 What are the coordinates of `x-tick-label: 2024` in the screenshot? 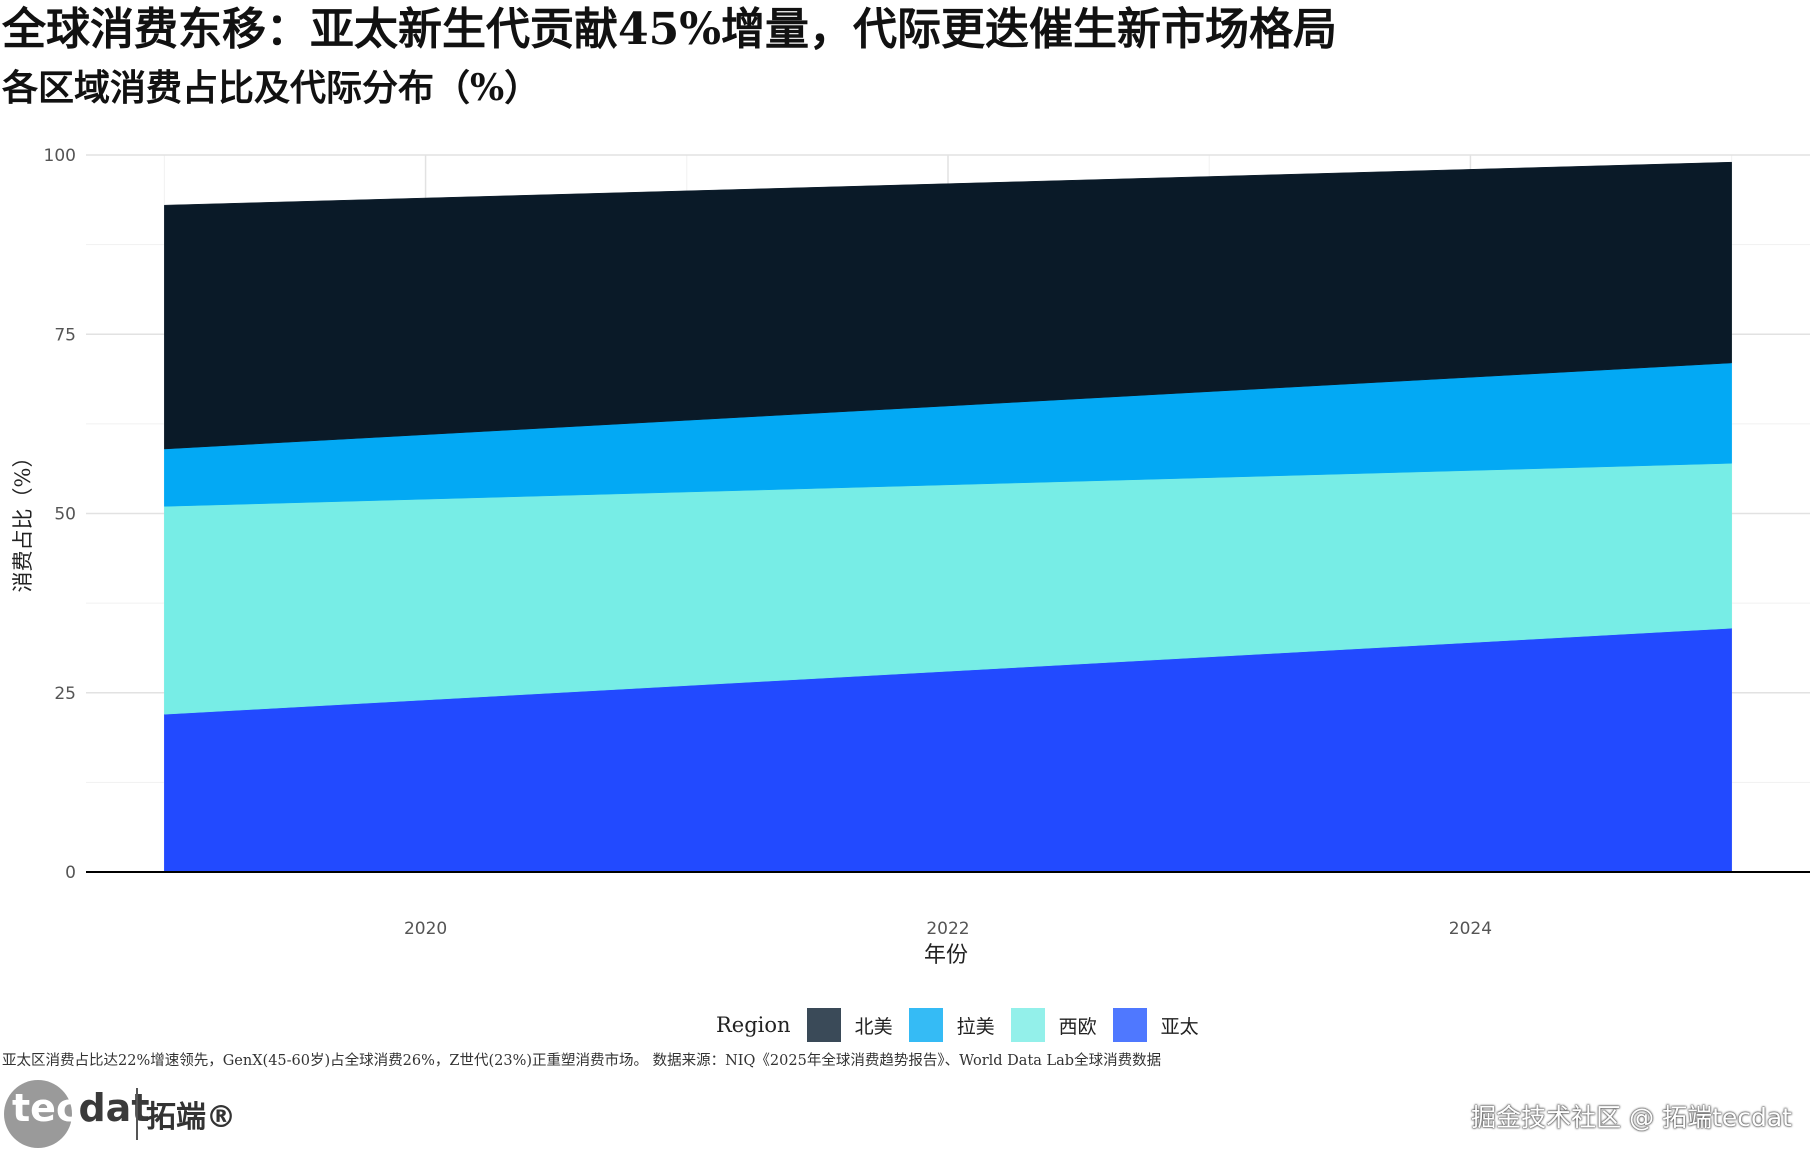 It's located at (1470, 929).